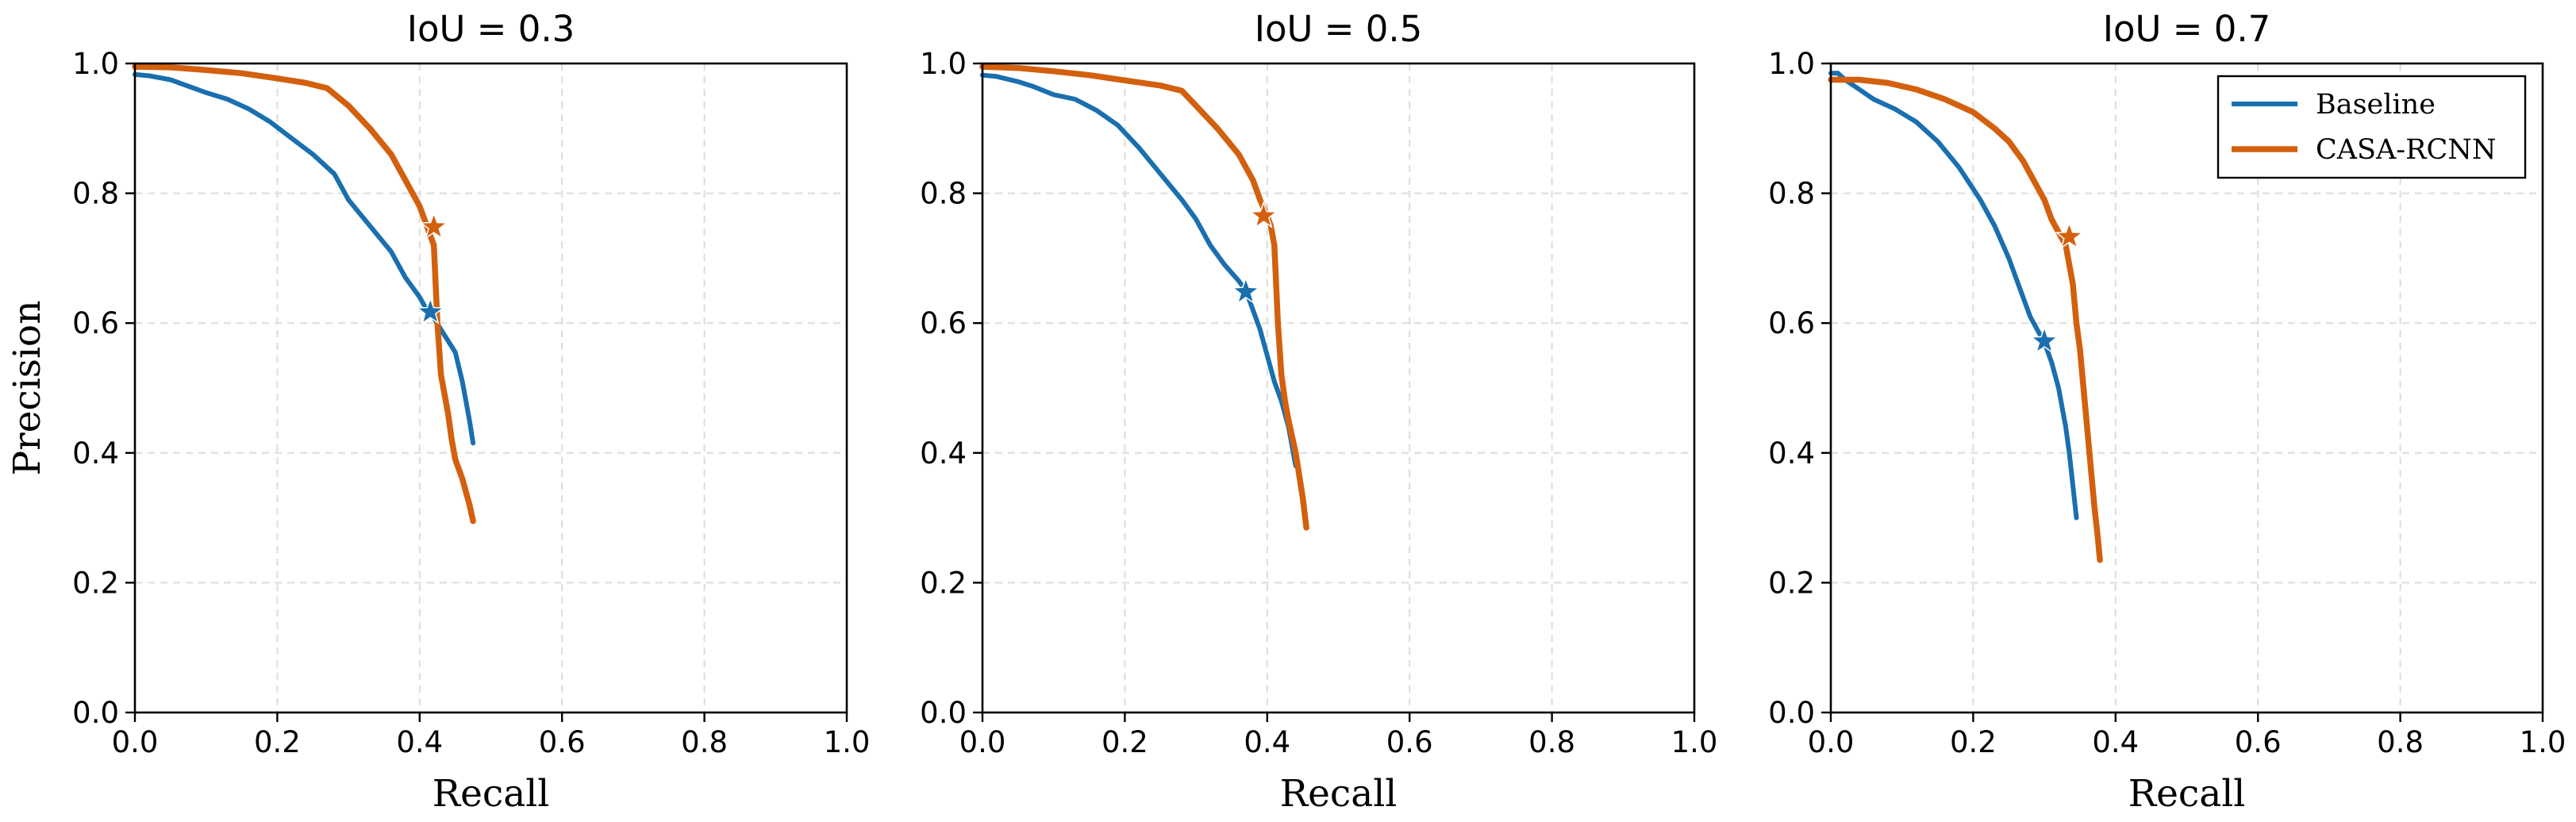 The height and width of the screenshot is (822, 2576). I want to click on legend-label-casa-rcnn: CASA-RCNN, so click(2406, 150).